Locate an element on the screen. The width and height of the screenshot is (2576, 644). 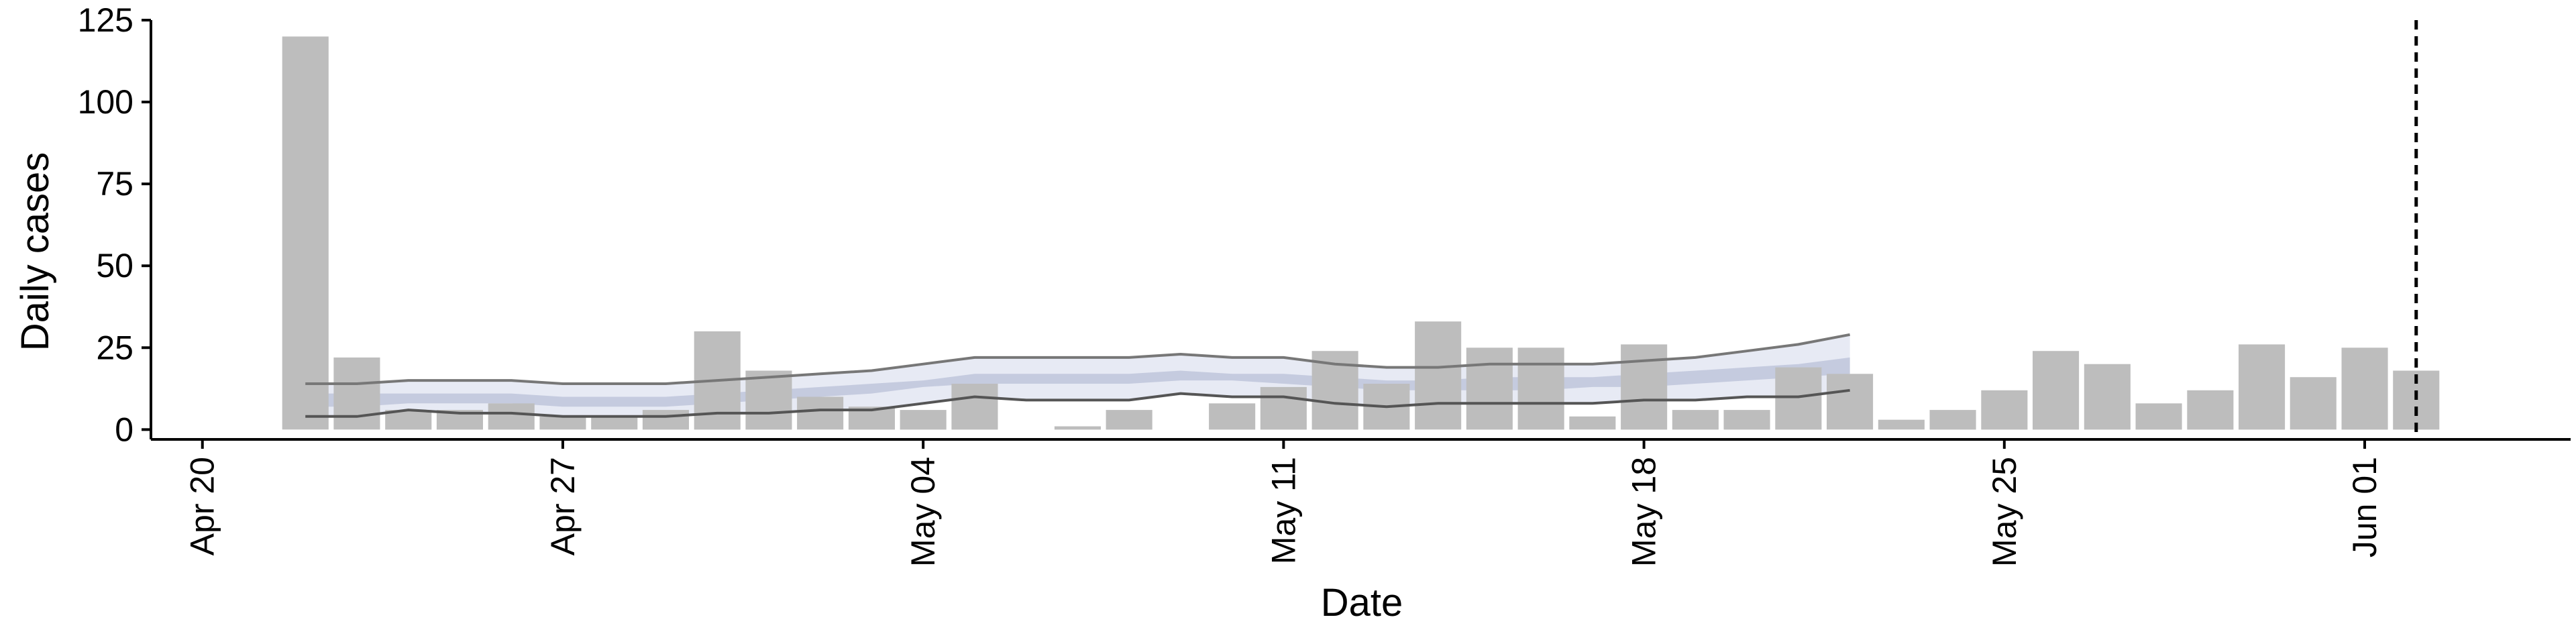
x-tick-label-0: Apr 20 is located at coordinates (202, 506).